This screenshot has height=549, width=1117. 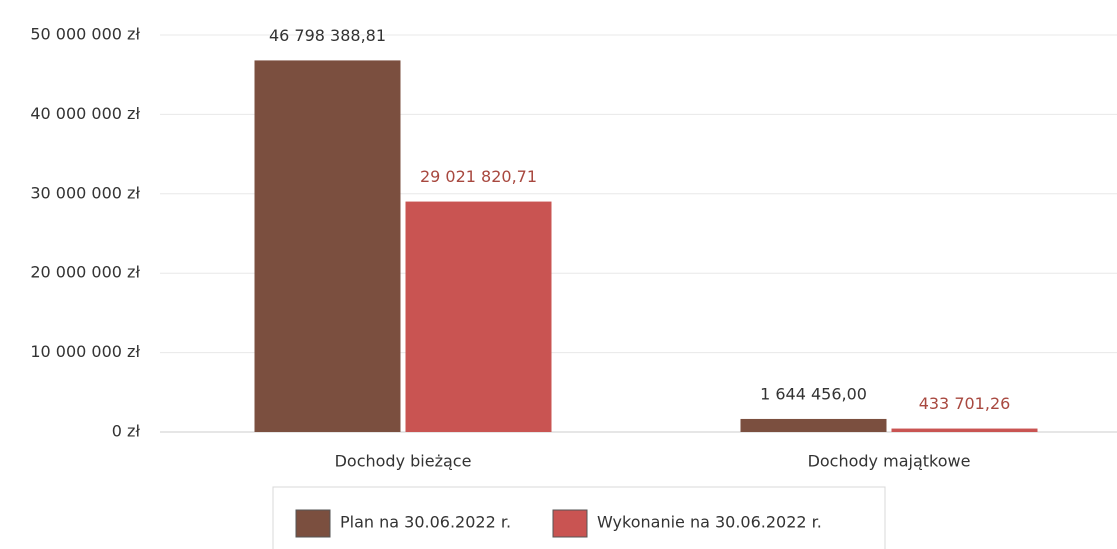 What do you see at coordinates (813, 393) in the screenshot?
I see `value-label: 1 644 456,00` at bounding box center [813, 393].